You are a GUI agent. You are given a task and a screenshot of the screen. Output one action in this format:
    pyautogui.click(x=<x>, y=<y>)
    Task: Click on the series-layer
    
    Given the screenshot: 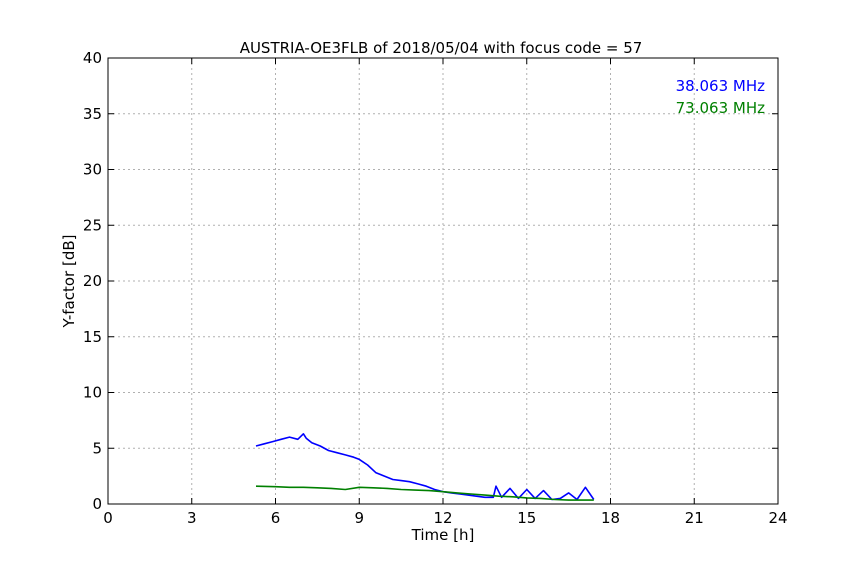 What is the action you would take?
    pyautogui.click(x=425, y=466)
    